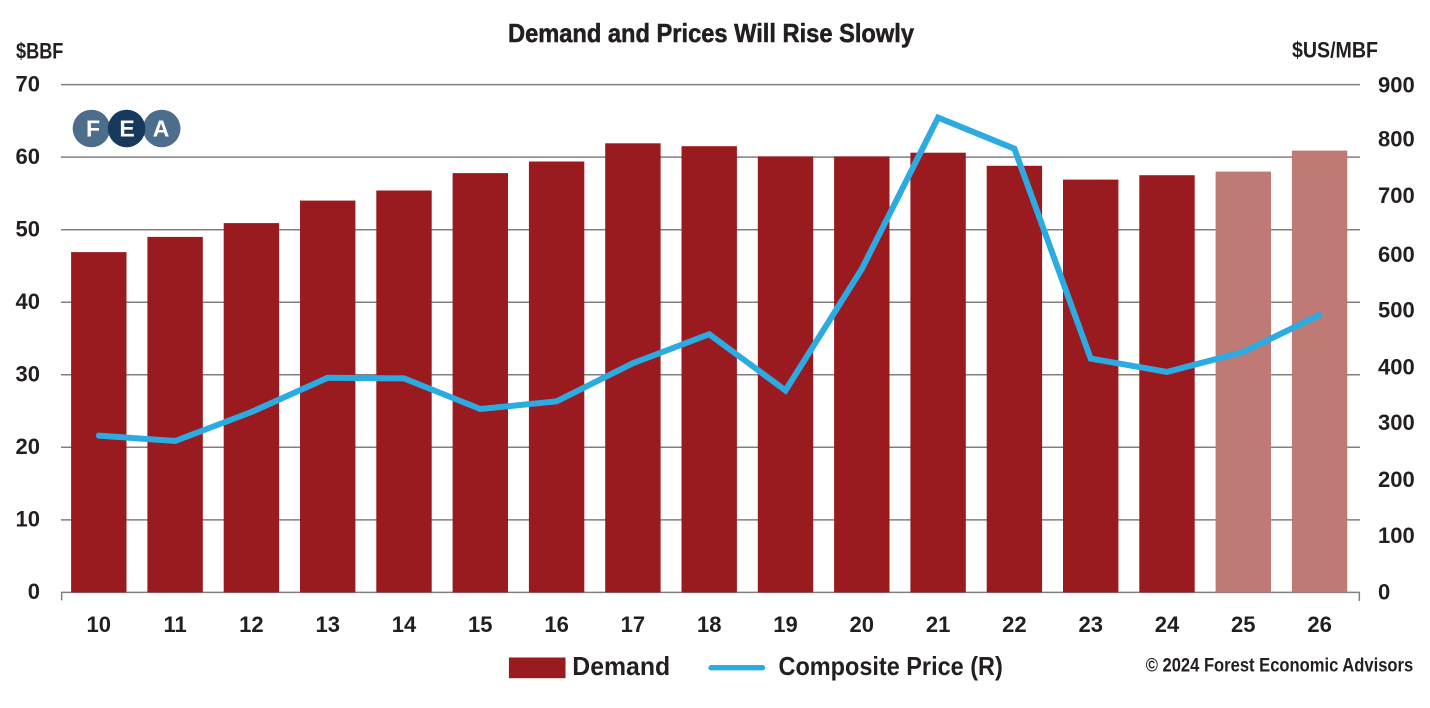  What do you see at coordinates (1319, 624) in the screenshot?
I see `svg-text: 26` at bounding box center [1319, 624].